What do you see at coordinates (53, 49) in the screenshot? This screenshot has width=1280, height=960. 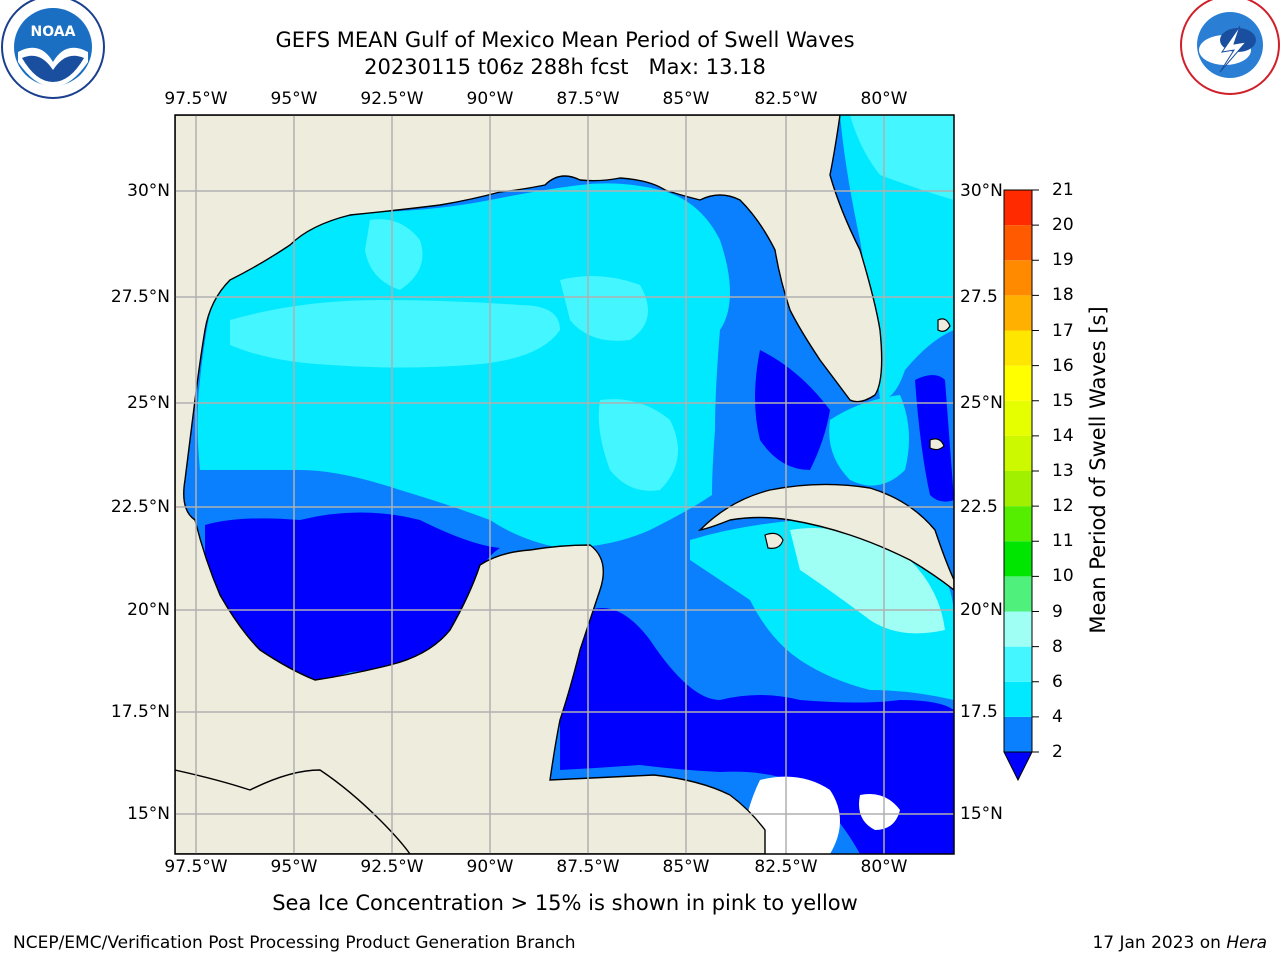 I see `noaa-logo: NOAA` at bounding box center [53, 49].